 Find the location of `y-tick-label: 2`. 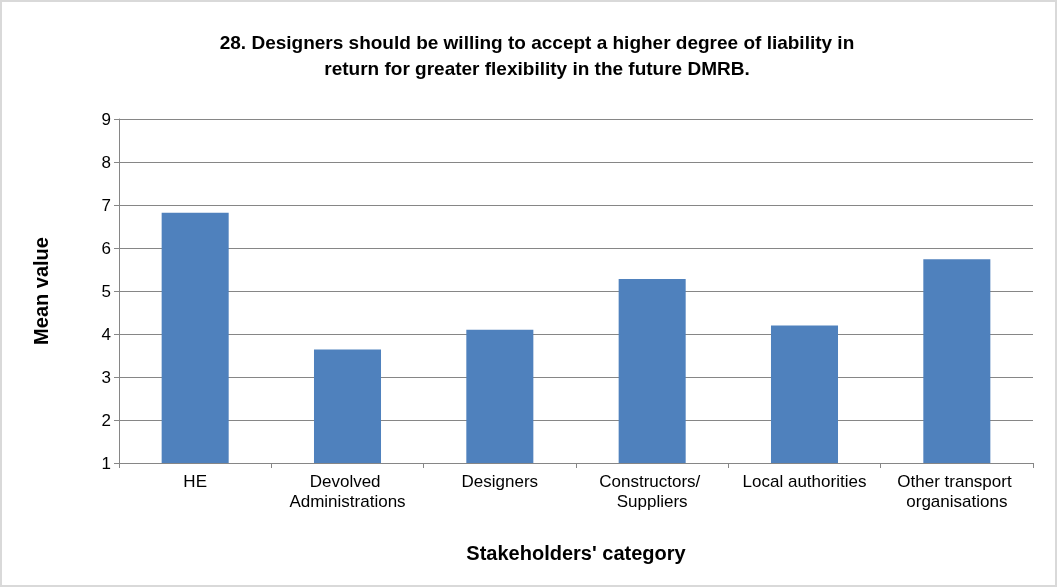

y-tick-label: 2 is located at coordinates (106, 420).